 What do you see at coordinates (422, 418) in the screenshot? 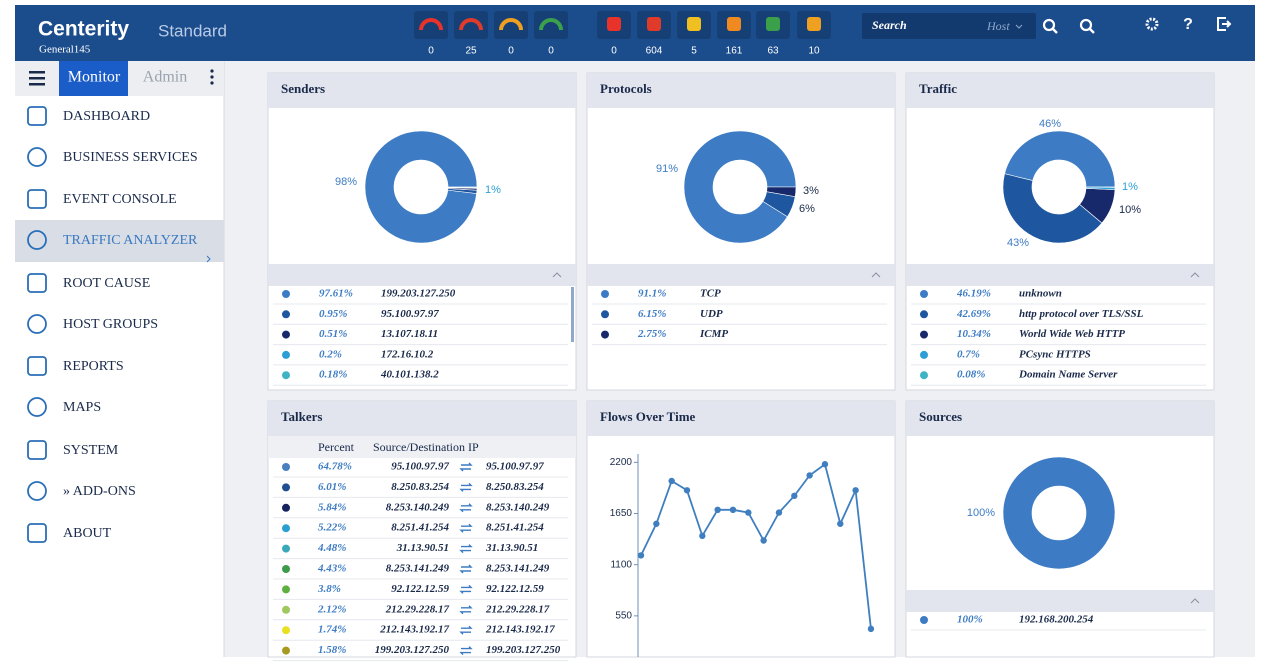
I see `panel-header` at bounding box center [422, 418].